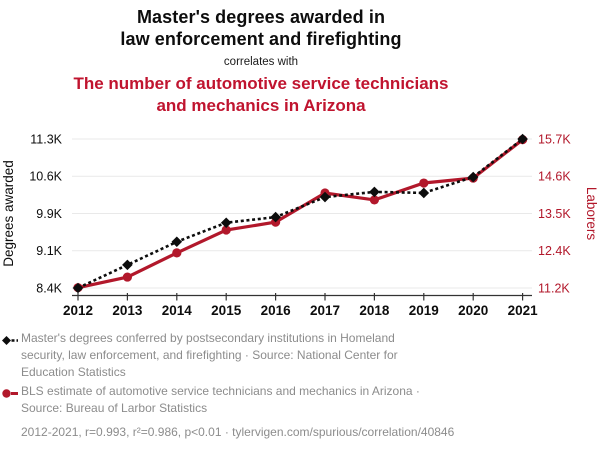 This screenshot has width=600, height=452. What do you see at coordinates (6, 393) in the screenshot?
I see `circle-icon` at bounding box center [6, 393].